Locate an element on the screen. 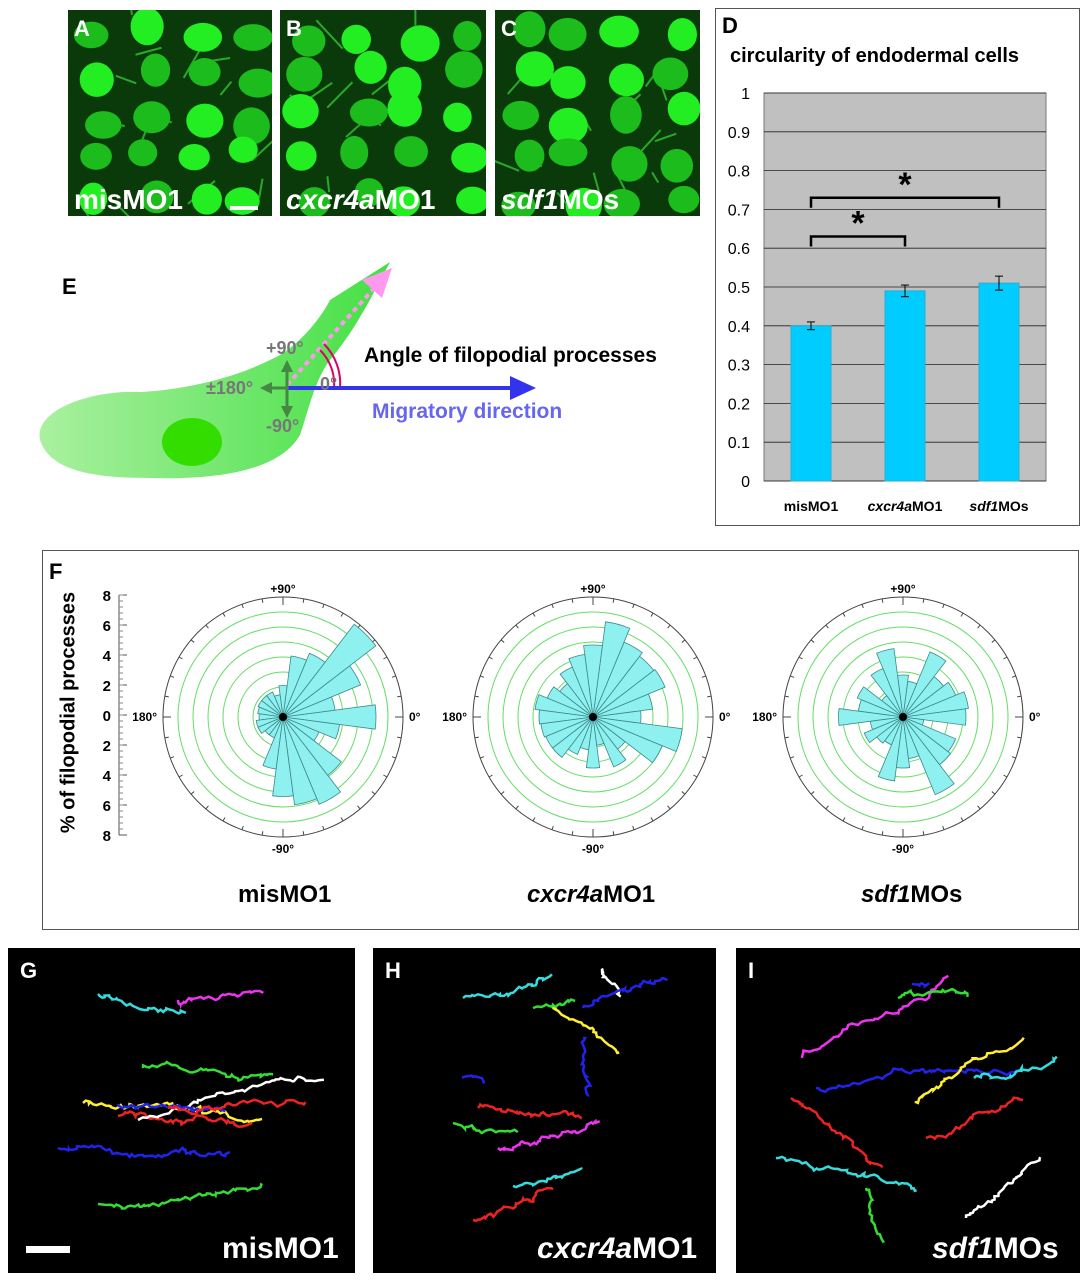  rose-caption-sdf1mos: sdf1MOs is located at coordinates (912, 894).